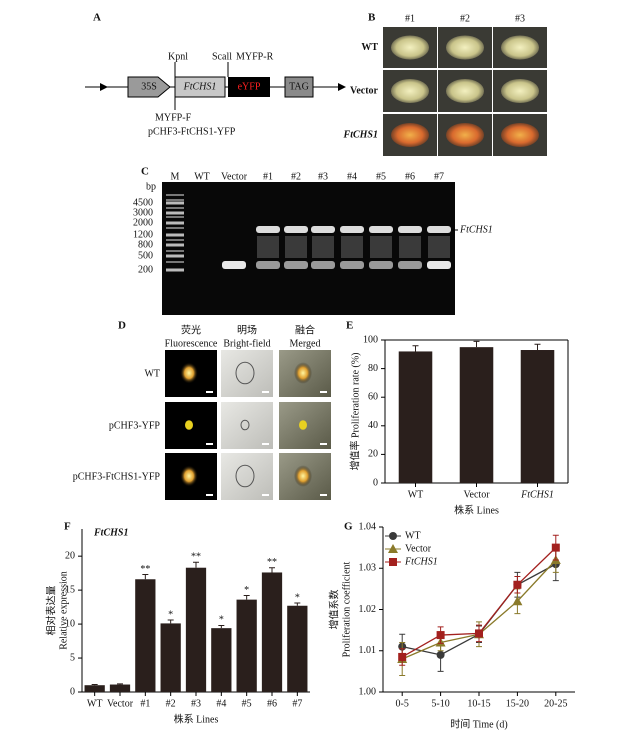 This screenshot has height=738, width=624. I want to click on row-label: pCHF3-FtCHS1-YFP, so click(117, 476).